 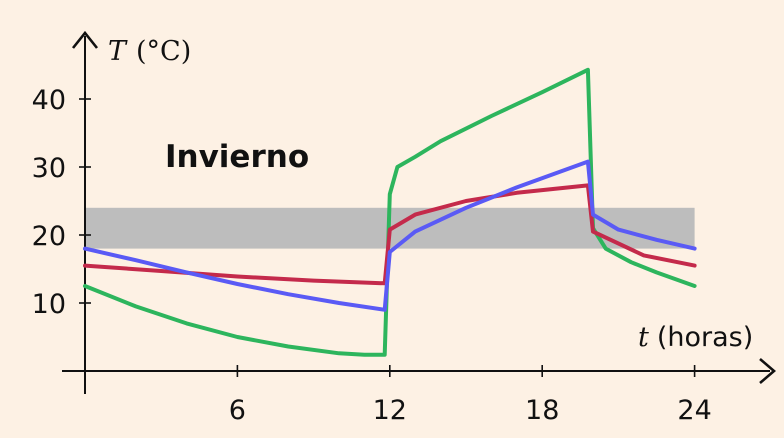 What do you see at coordinates (390, 410) in the screenshot?
I see `x-tick-label: 12` at bounding box center [390, 410].